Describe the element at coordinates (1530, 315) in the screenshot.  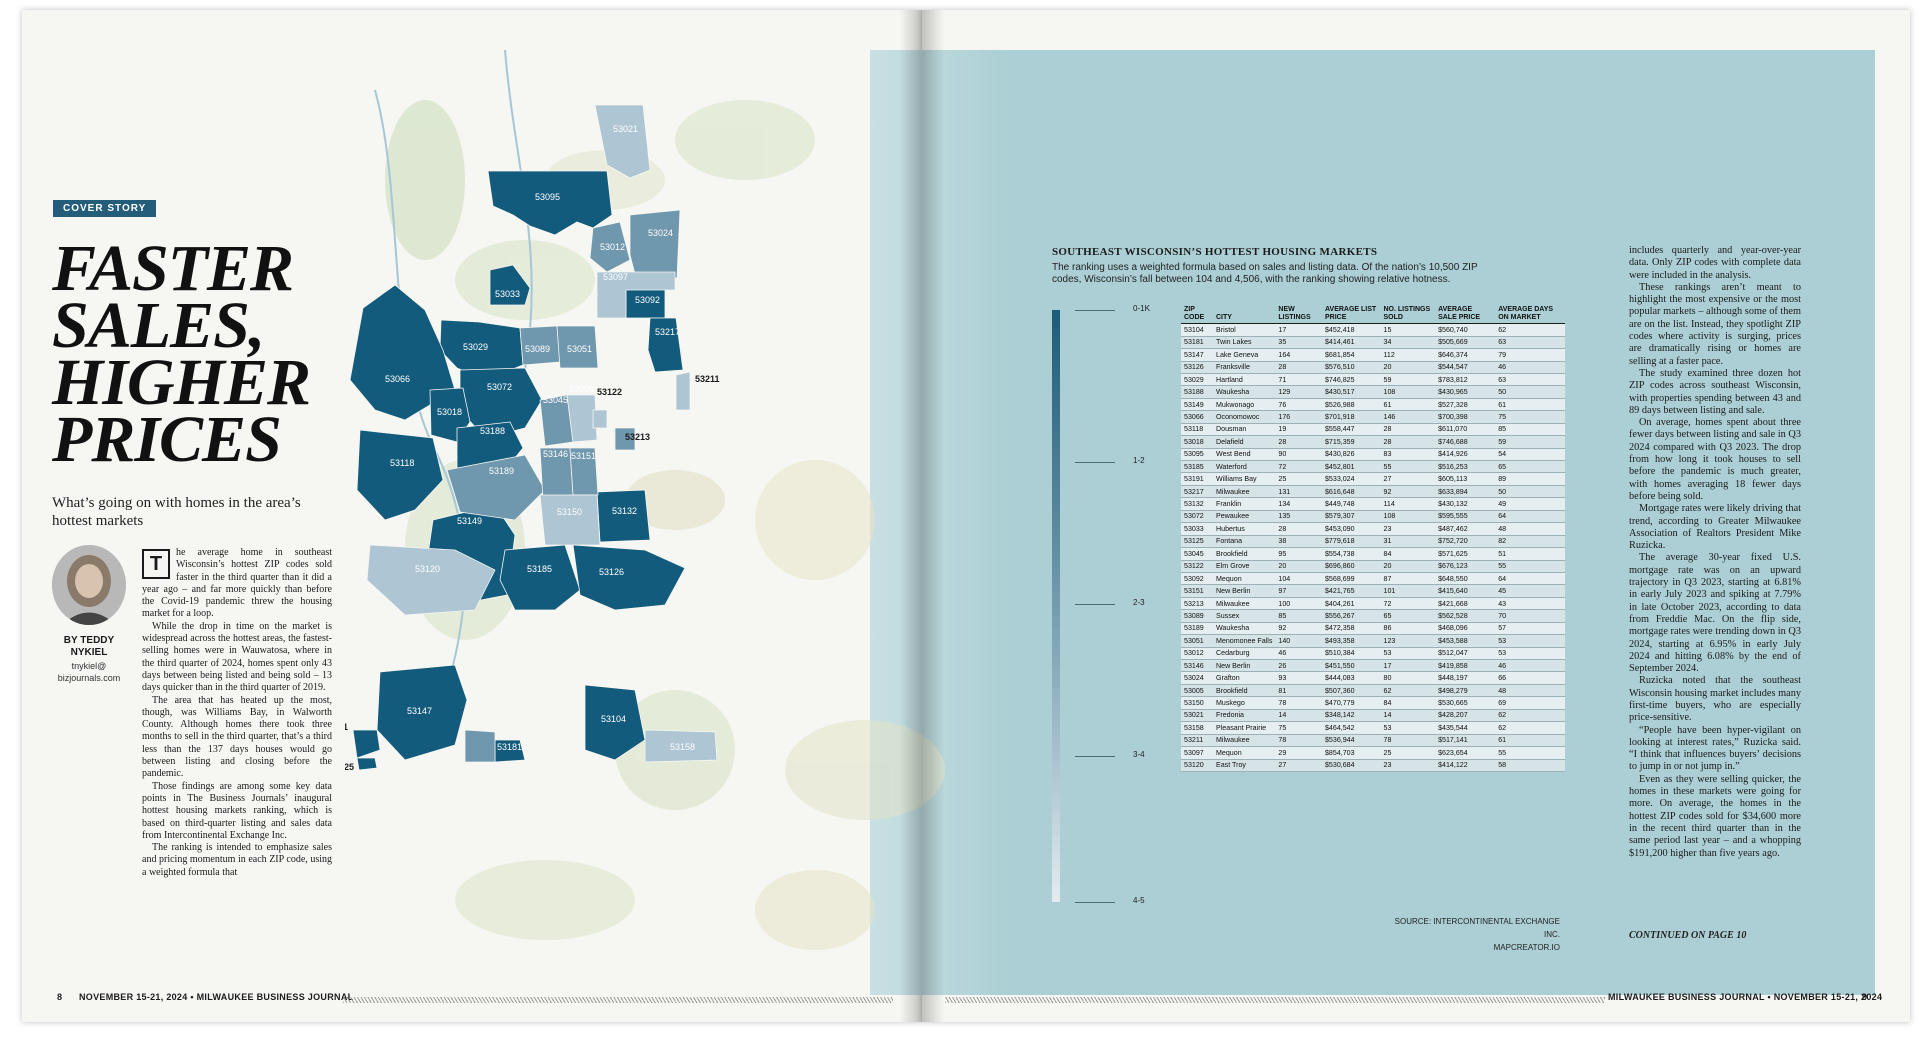
I see `col-days-on-market: AVERAGE DAYS ON MARKET` at that location.